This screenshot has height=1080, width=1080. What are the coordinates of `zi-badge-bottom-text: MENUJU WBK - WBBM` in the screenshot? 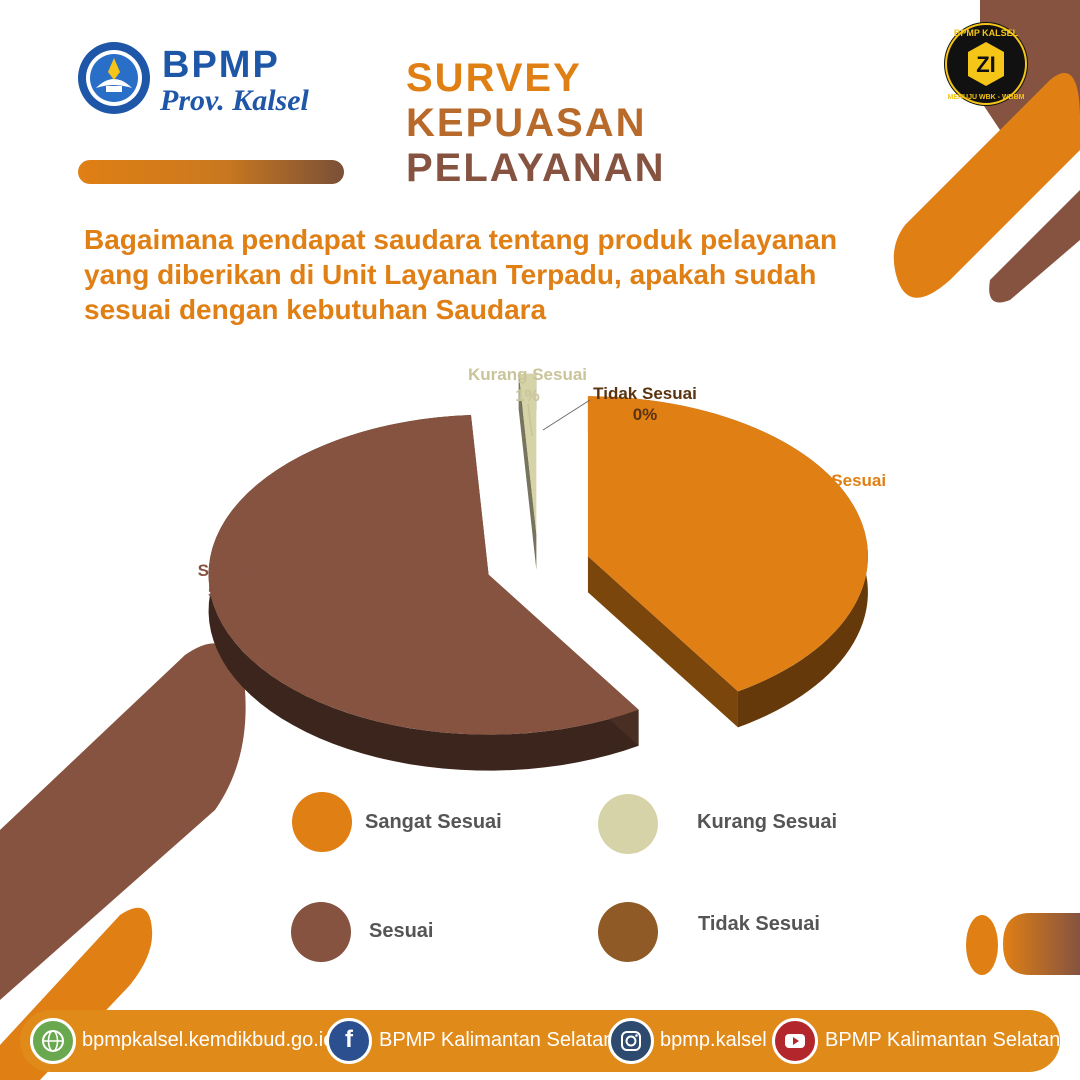 It's located at (986, 97).